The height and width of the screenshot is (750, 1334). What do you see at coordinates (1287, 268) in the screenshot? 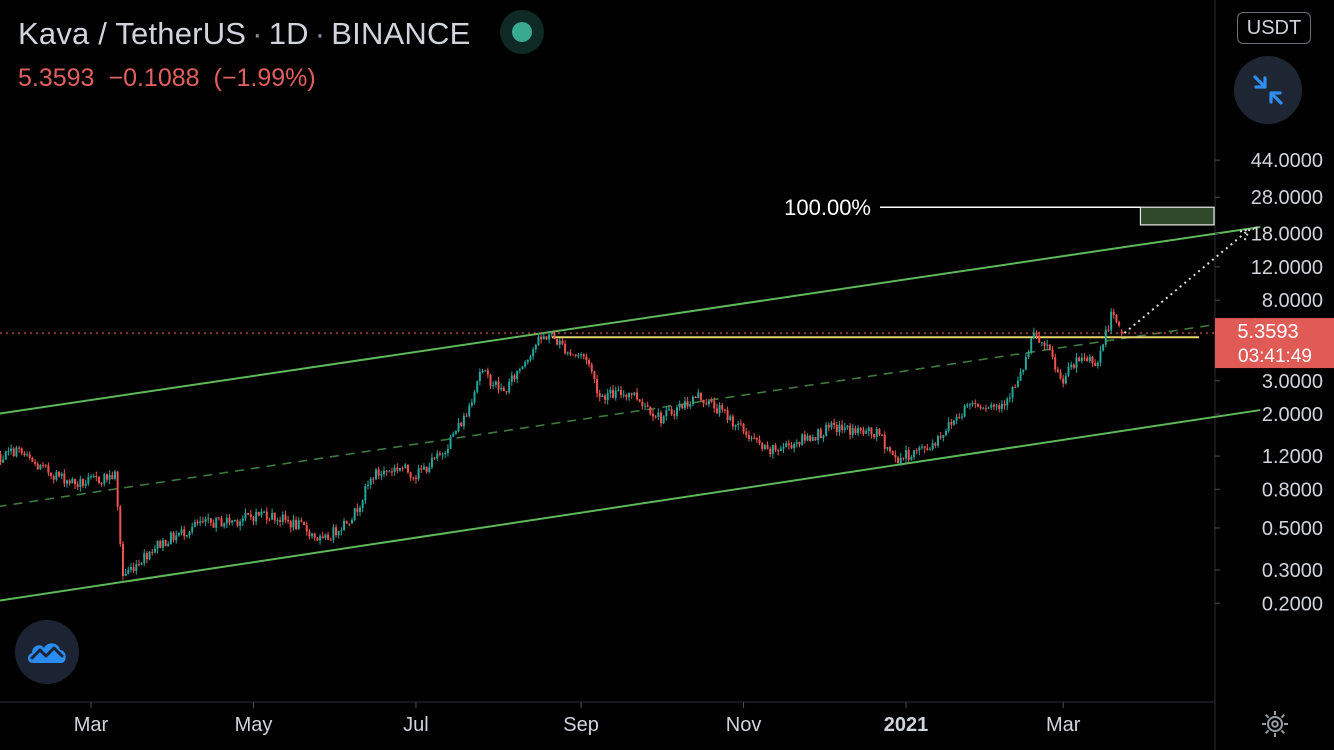
I see `price-tick-label: 12.0000` at bounding box center [1287, 268].